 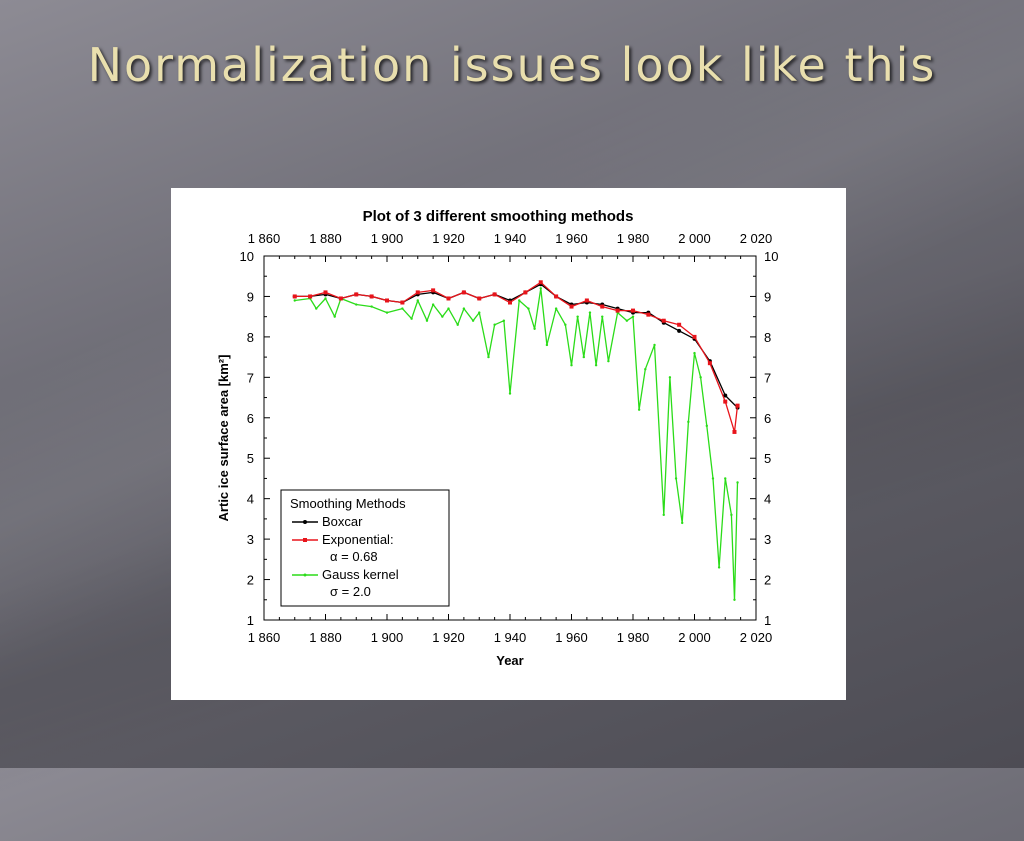 What do you see at coordinates (498, 216) in the screenshot?
I see `chart-title: Plot of 3 different smoothing methods` at bounding box center [498, 216].